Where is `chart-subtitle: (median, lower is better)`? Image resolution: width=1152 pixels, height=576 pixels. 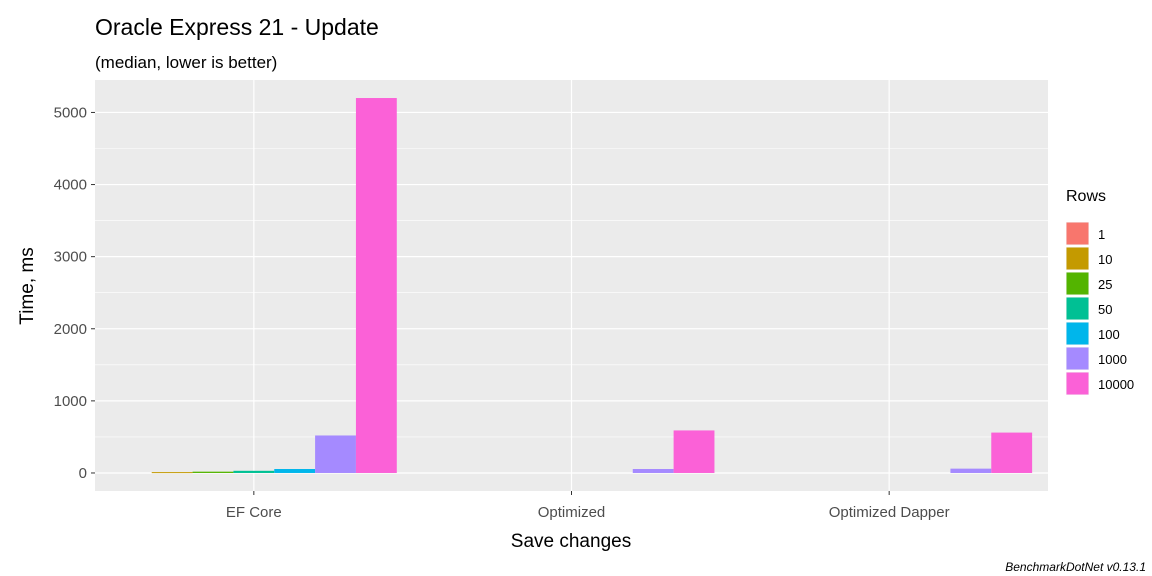
chart-subtitle: (median, lower is better) is located at coordinates (186, 62).